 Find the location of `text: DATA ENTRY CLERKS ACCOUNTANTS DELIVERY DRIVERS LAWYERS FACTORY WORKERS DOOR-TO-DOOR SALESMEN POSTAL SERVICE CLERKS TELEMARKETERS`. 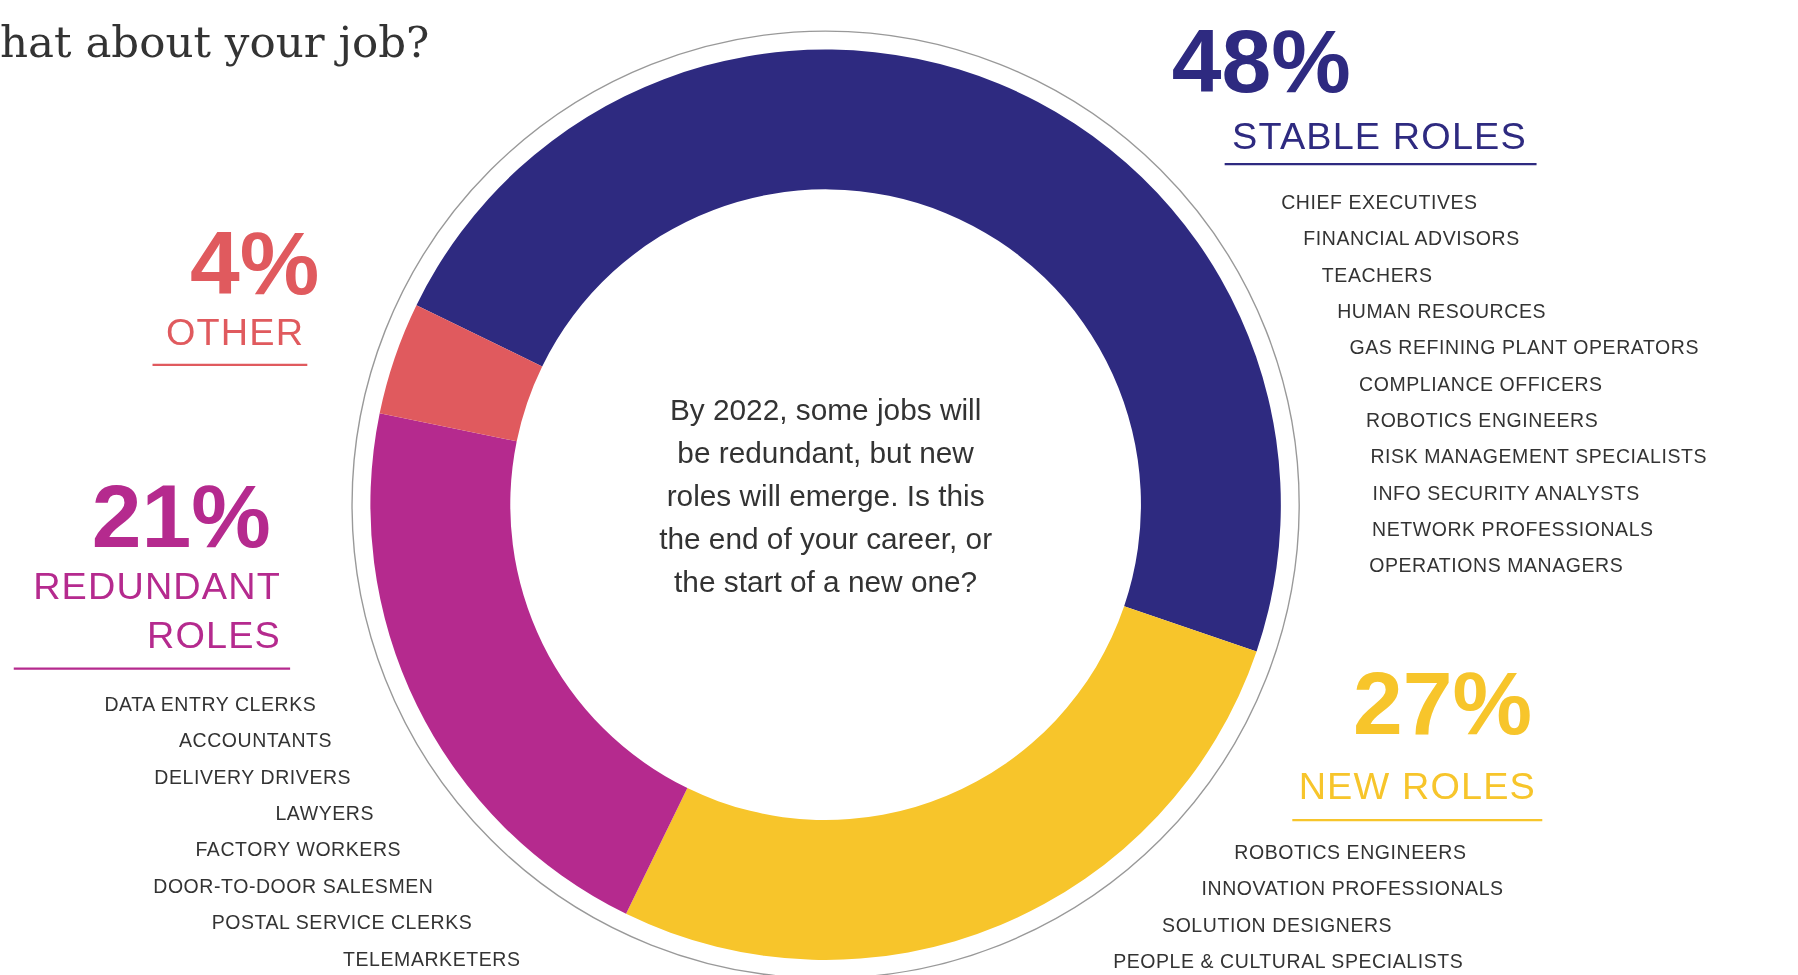

text: DATA ENTRY CLERKS ACCOUNTANTS DELIVERY DRIVERS LAWYERS FACTORY WORKERS DOOR-TO-DOOR SALESMEN POSTAL SERVICE CLERKS TELEMARKETERS is located at coordinates (312, 831).